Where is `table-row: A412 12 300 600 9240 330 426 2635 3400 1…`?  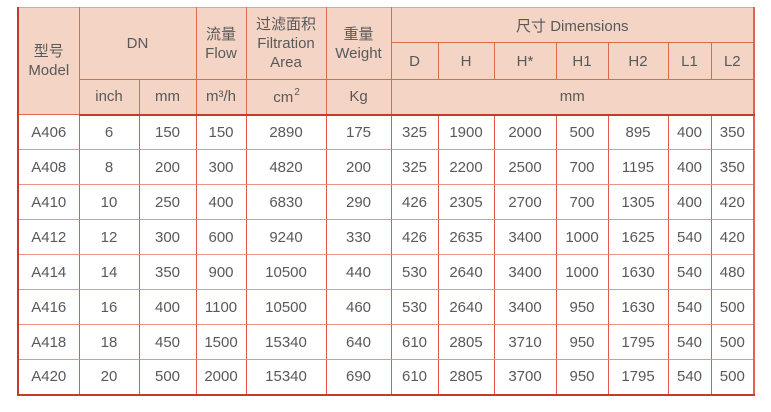 table-row: A412 12 300 600 9240 330 426 2635 3400 1… is located at coordinates (386, 237).